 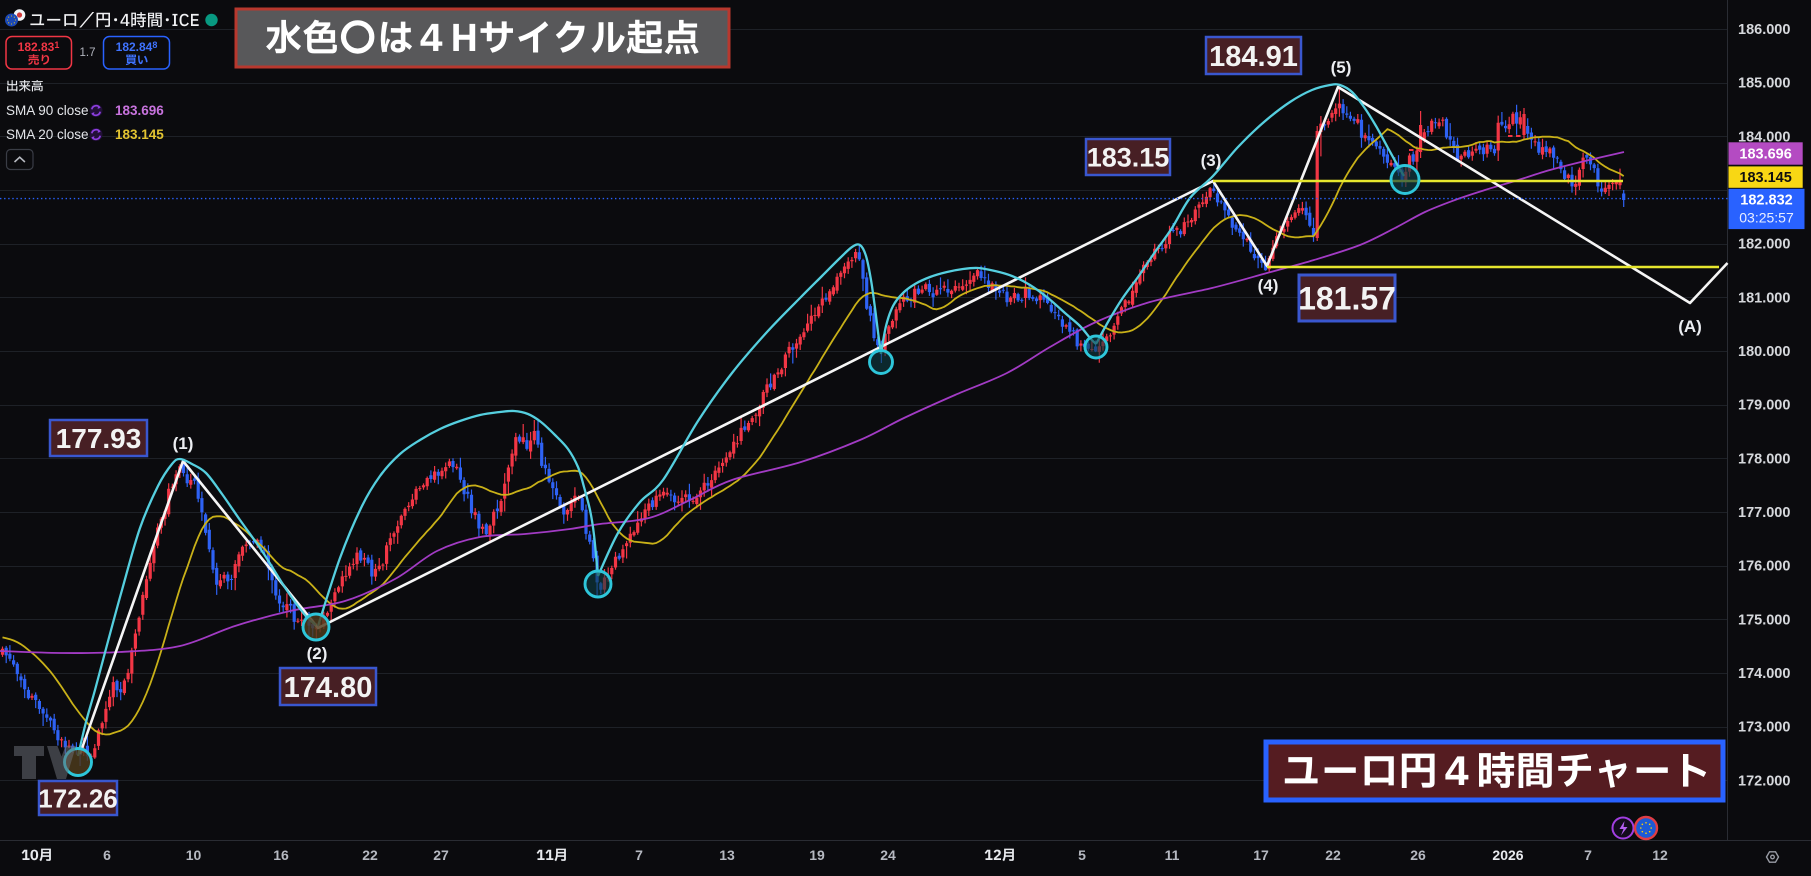 What do you see at coordinates (281, 855) in the screenshot?
I see `svg-text: 16` at bounding box center [281, 855].